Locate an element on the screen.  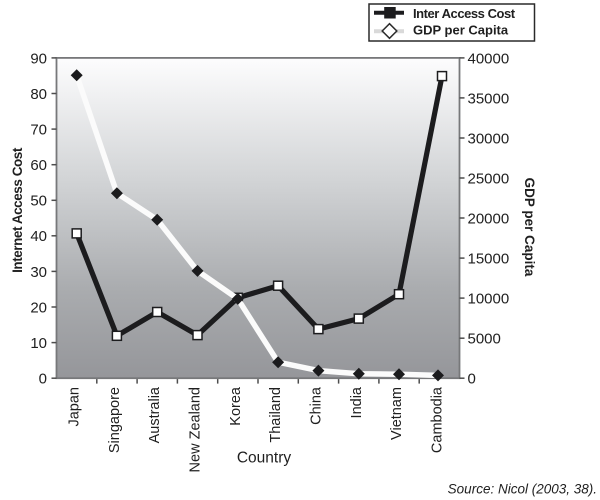
svg-text: 35000 is located at coordinates (489, 98).